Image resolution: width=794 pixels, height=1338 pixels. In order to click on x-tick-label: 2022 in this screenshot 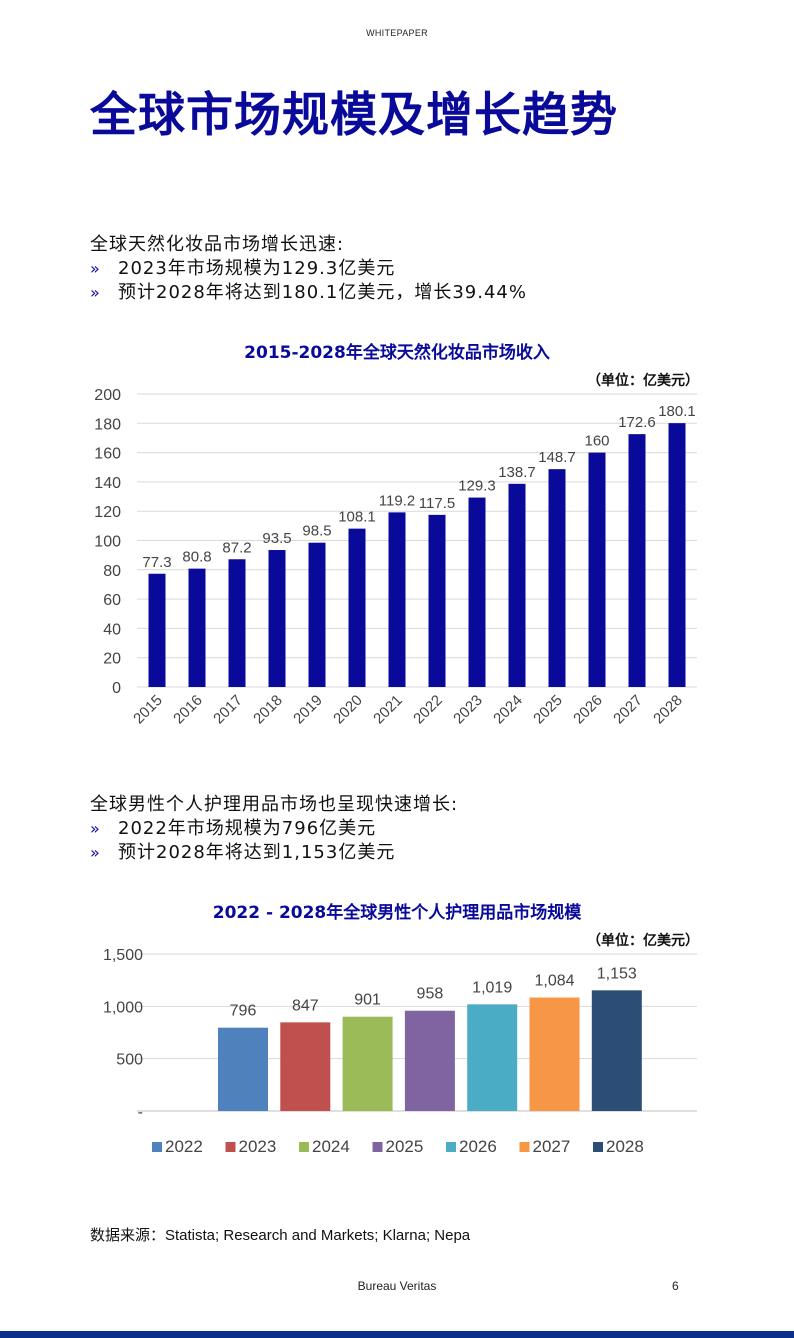, I will do `click(428, 710)`.